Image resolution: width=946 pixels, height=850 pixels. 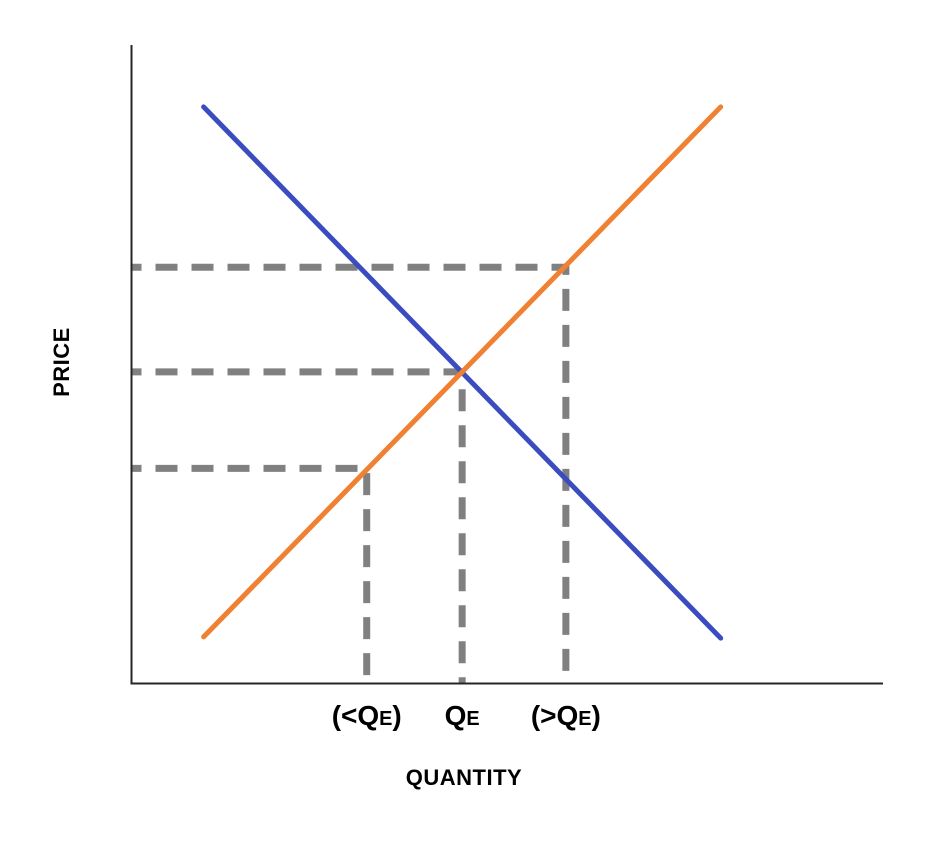 What do you see at coordinates (61, 362) in the screenshot?
I see `y-axis-label: PRICE` at bounding box center [61, 362].